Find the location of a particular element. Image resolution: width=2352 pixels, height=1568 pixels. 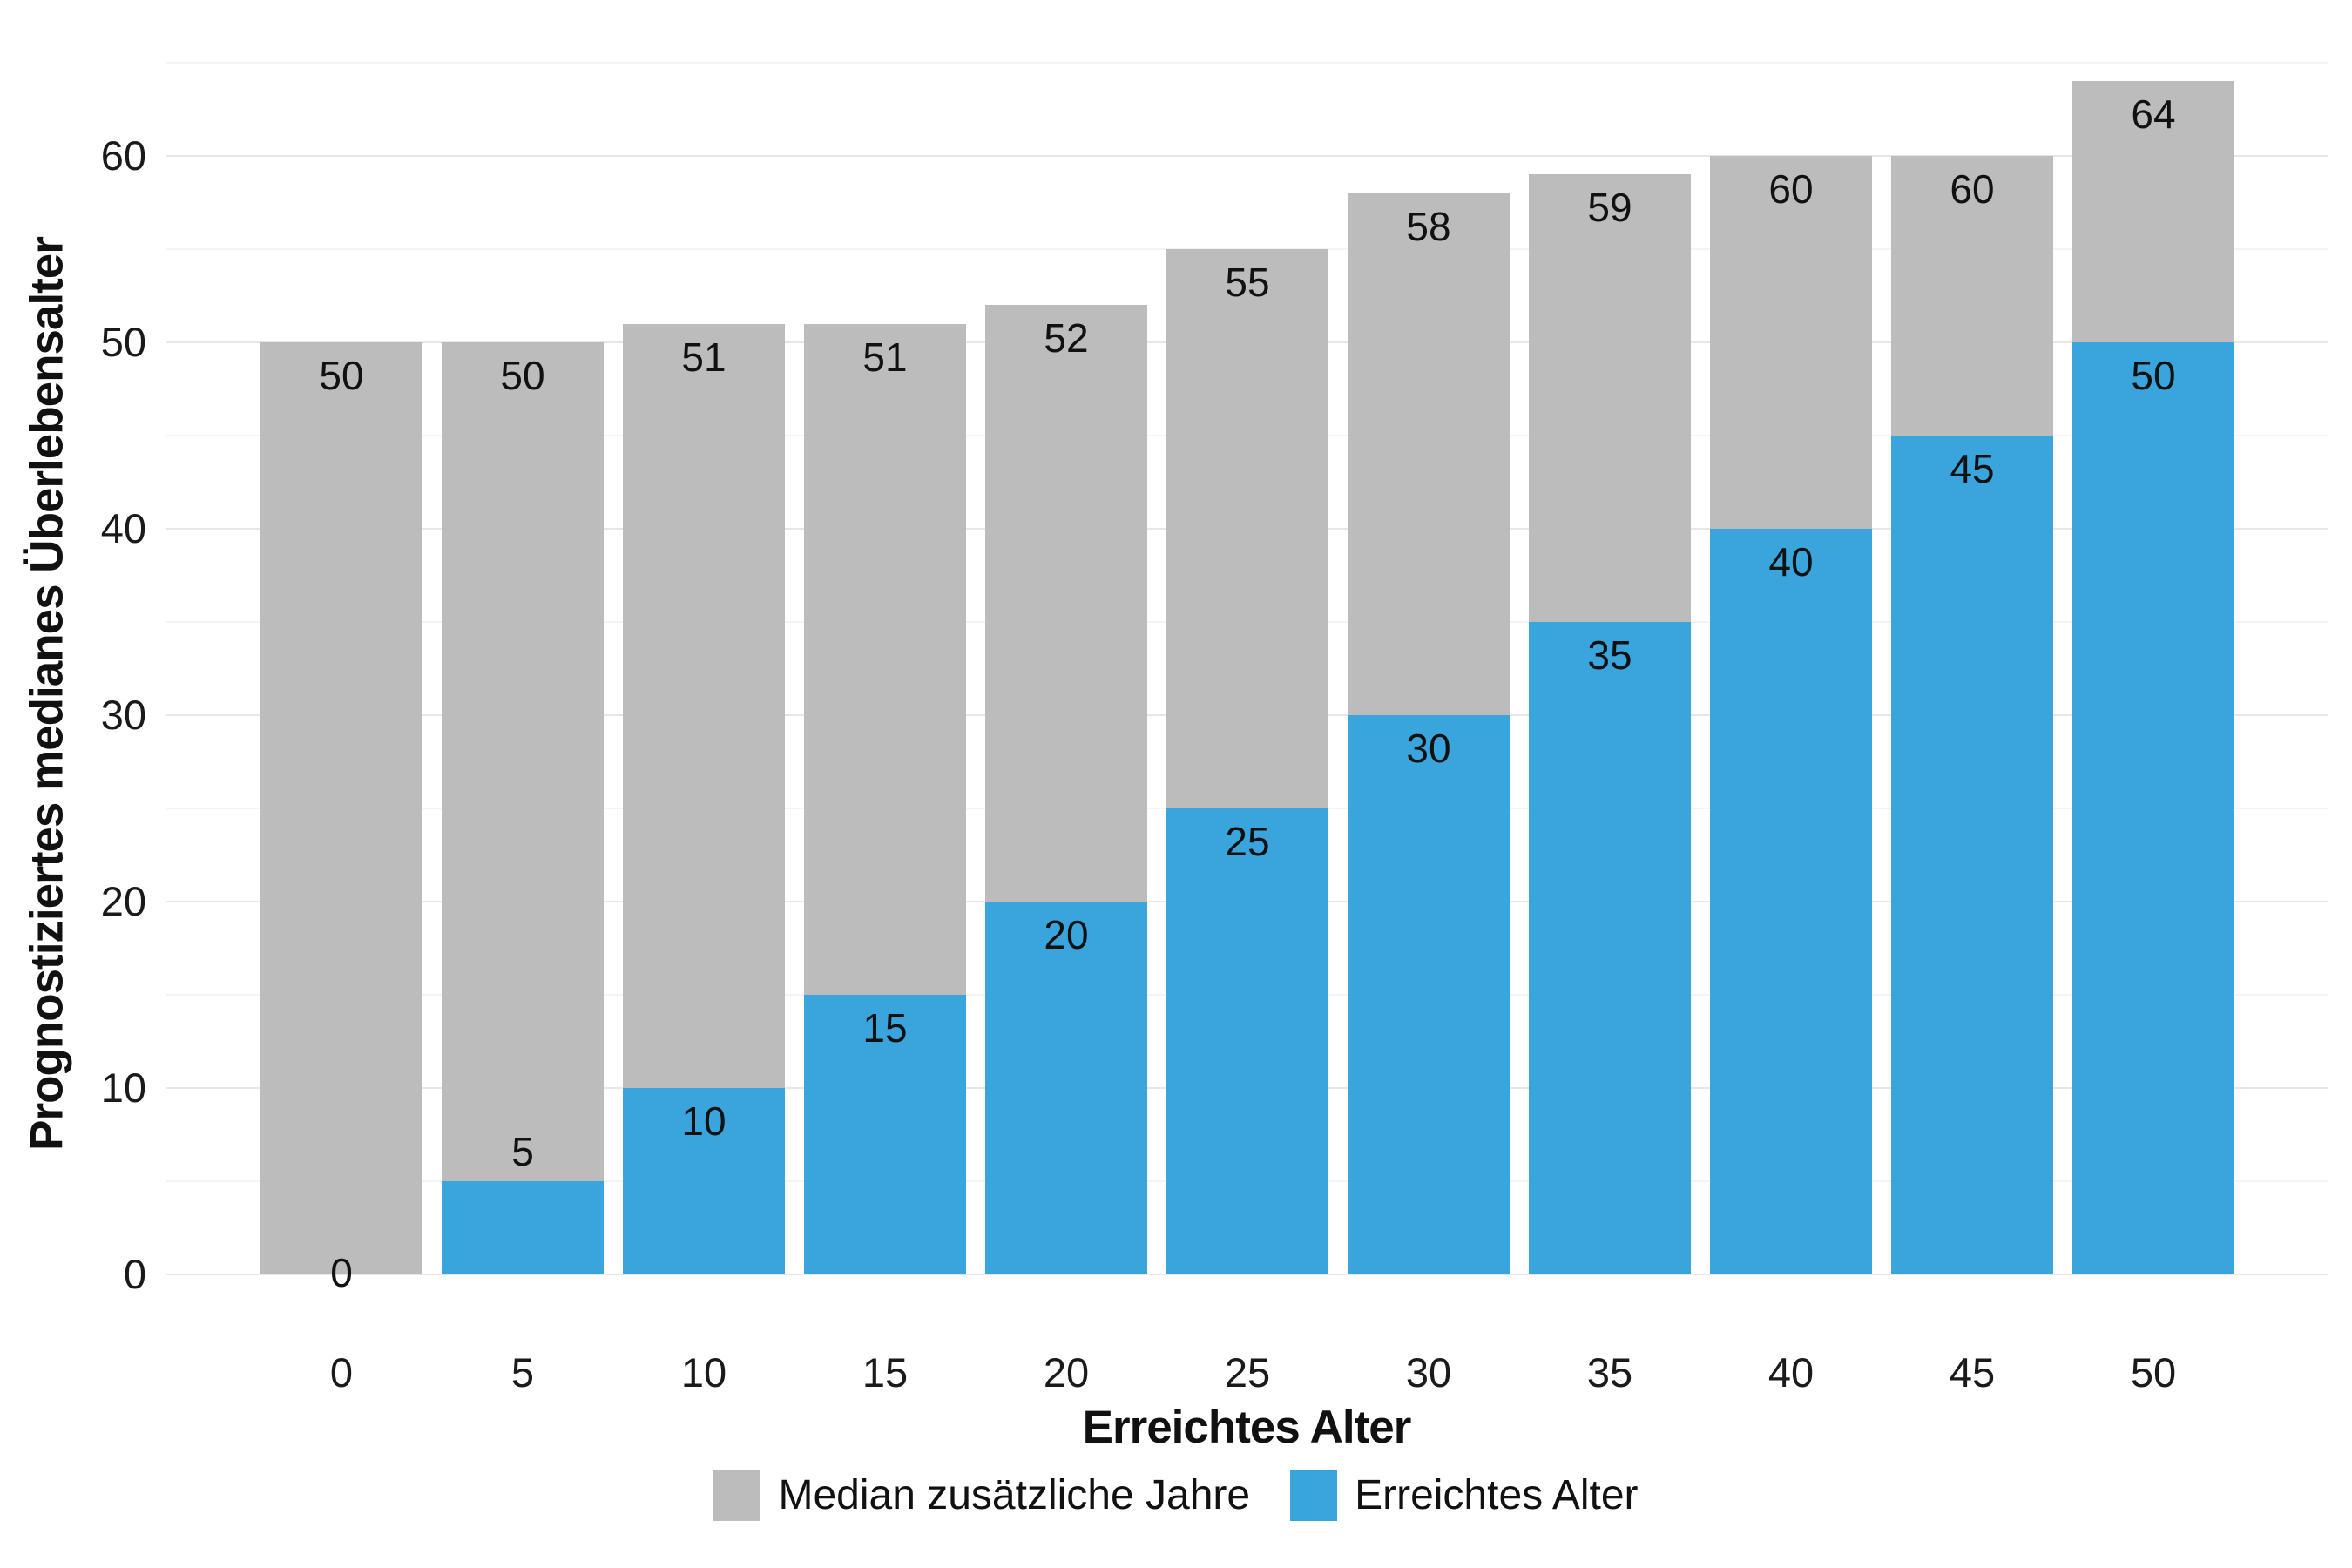

legend-swatch-gray-icon is located at coordinates (737, 1496).